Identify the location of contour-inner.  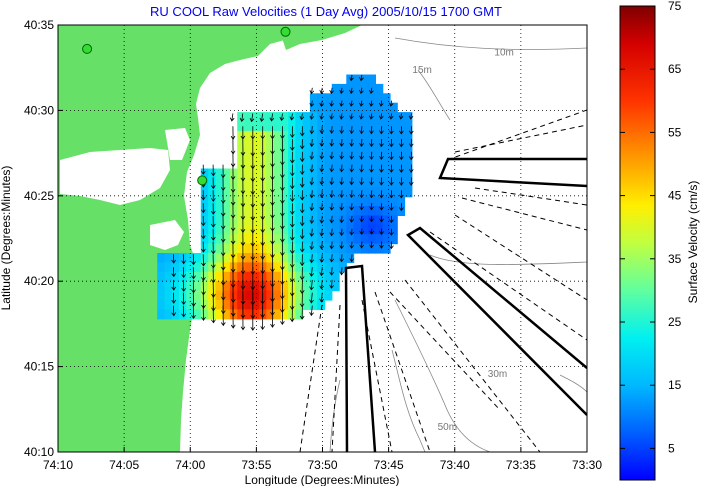
(335, 415).